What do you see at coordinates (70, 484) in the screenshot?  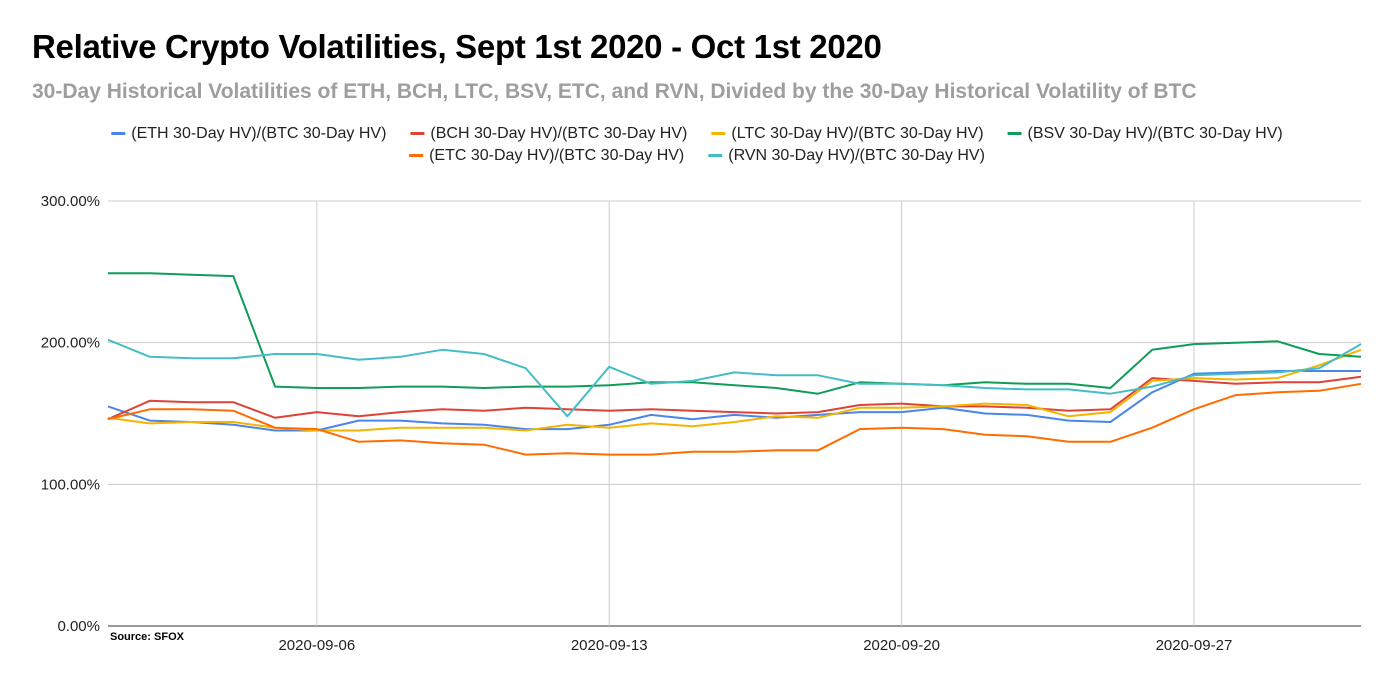 I see `y-tick-label: 100.00%` at bounding box center [70, 484].